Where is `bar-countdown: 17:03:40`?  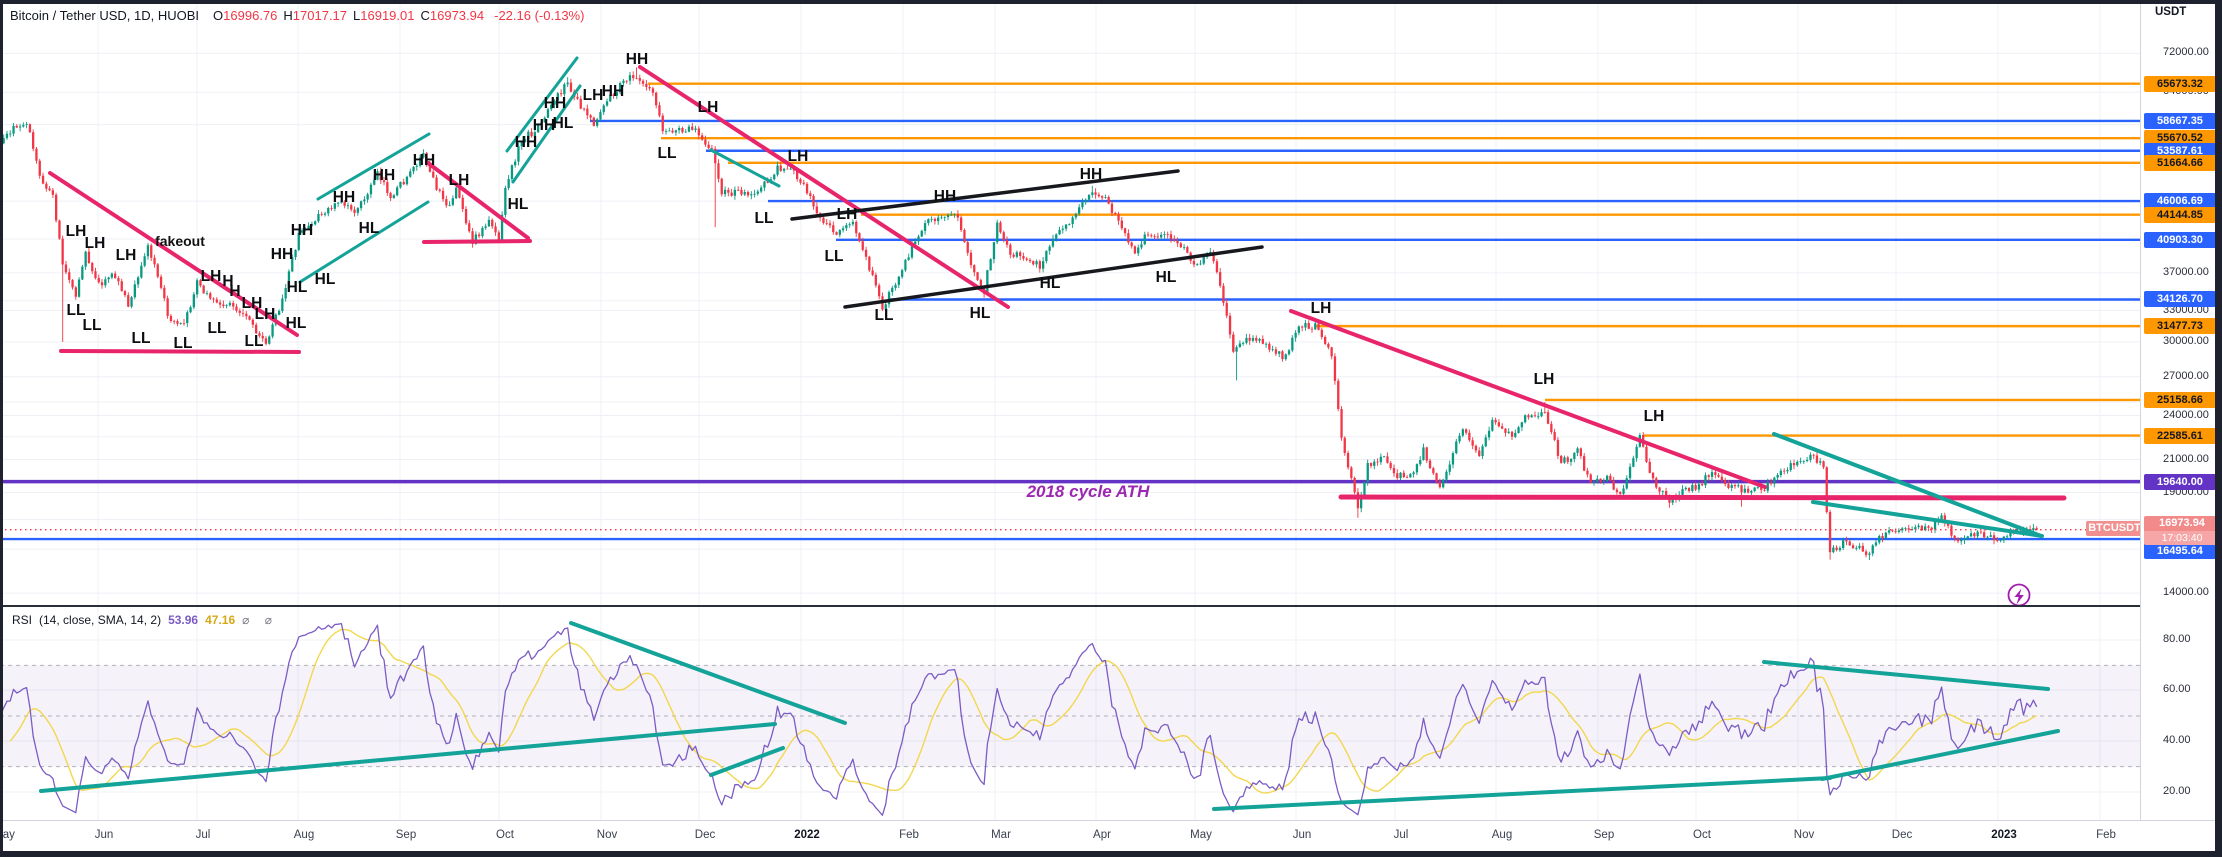
bar-countdown: 17:03:40 is located at coordinates (2182, 537).